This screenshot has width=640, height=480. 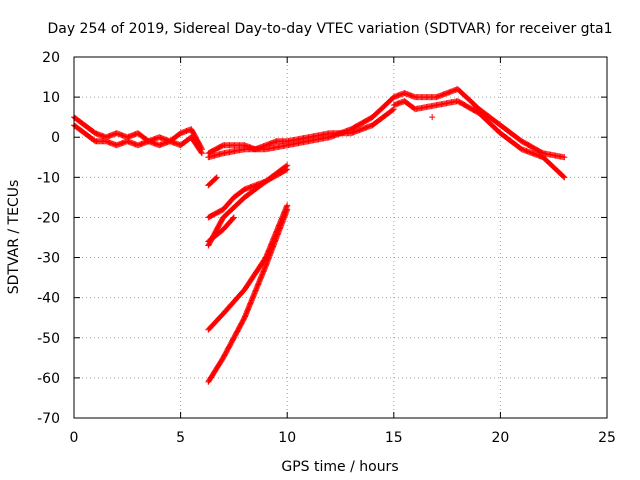 I want to click on series-outliers, so click(x=432, y=117).